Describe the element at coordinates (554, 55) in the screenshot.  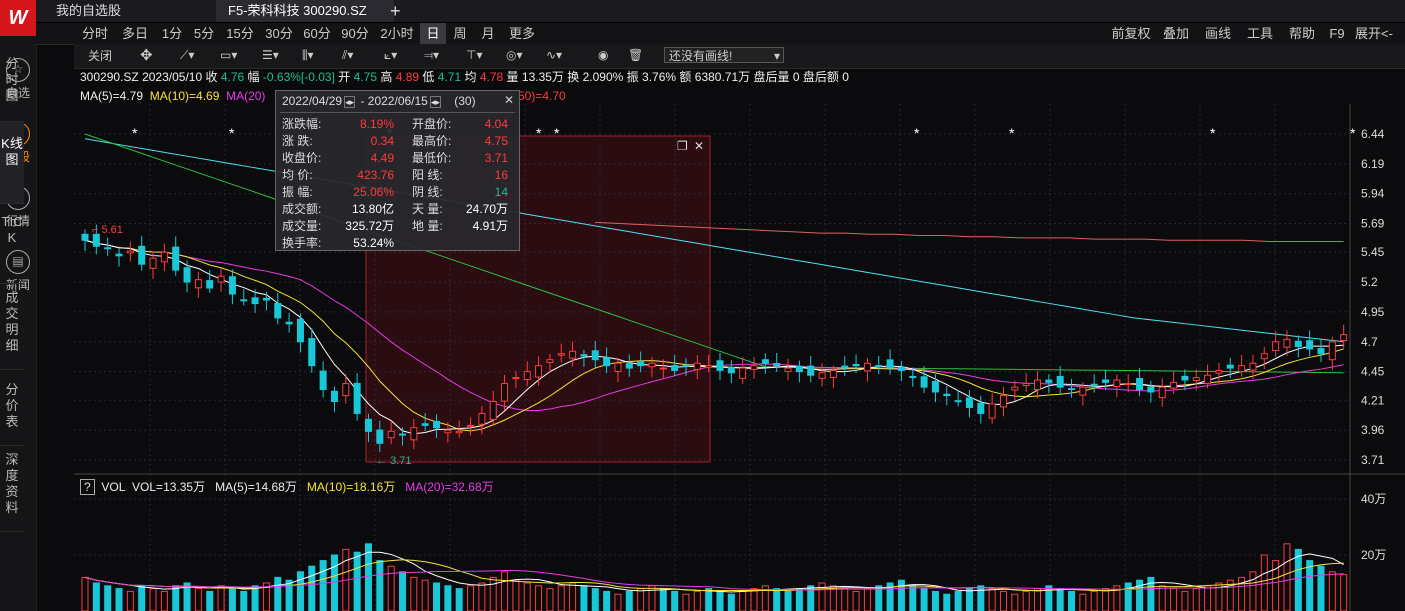
I see `wave-tool-icon: ∿▾` at that location.